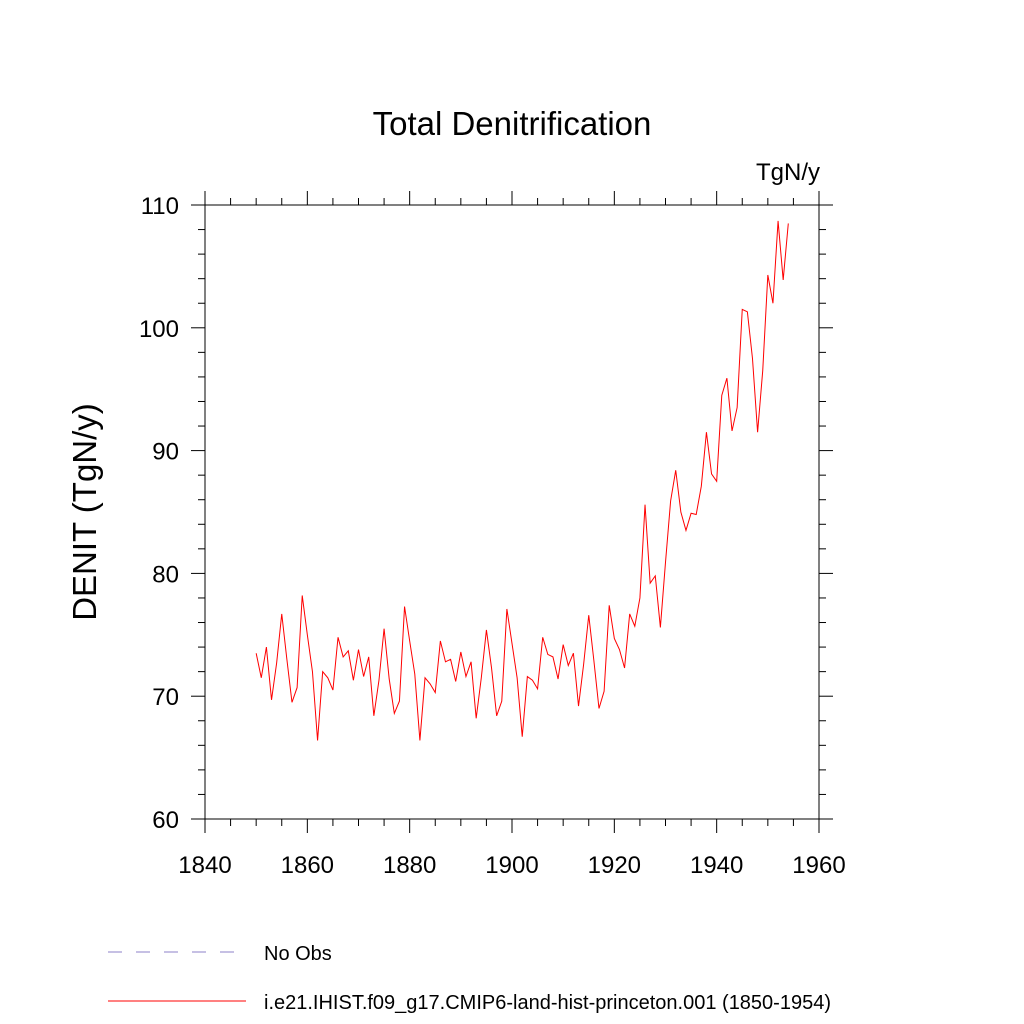  I want to click on legend-label-no-obs: No Obs, so click(298, 954).